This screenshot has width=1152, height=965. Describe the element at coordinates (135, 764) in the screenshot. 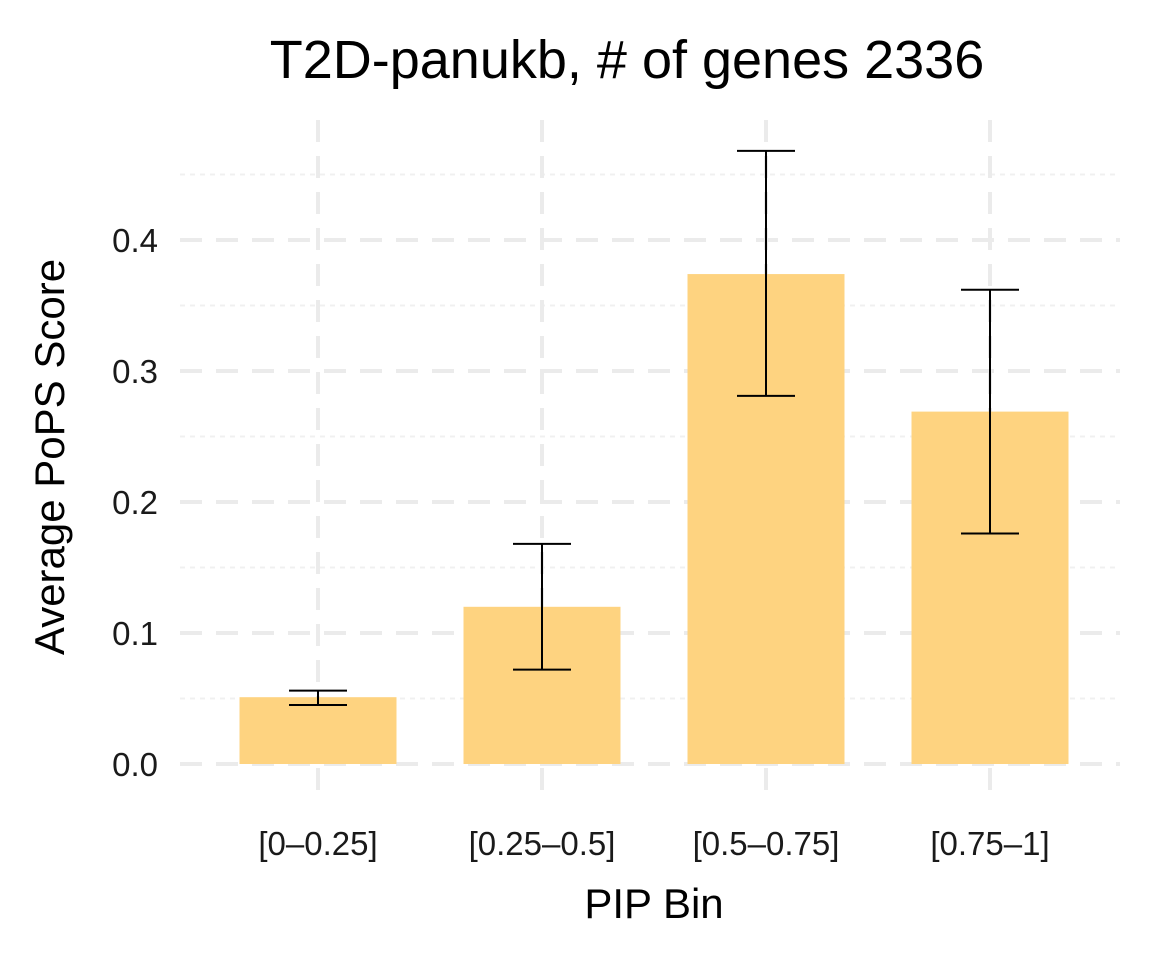

I see `y-tick-label: 0.0` at that location.